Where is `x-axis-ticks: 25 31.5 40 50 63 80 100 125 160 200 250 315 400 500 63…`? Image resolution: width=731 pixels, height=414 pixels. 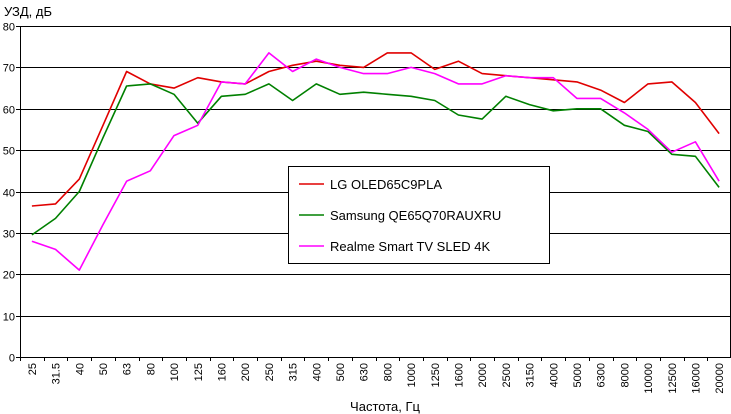
x-axis-ticks: 25 31.5 40 50 63 80 100 125 160 200 250 315 400 500 63… is located at coordinates (373, 375).